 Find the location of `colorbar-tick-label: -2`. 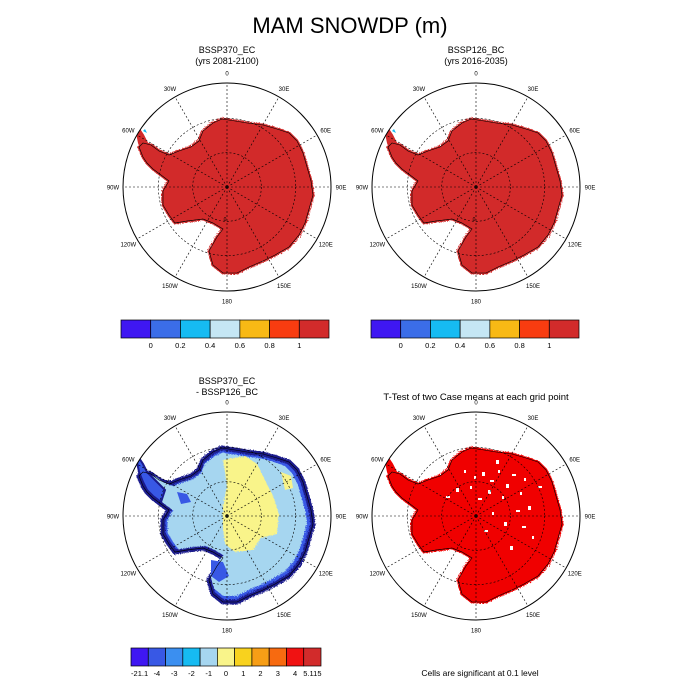

colorbar-tick-label: -2 is located at coordinates (191, 673).